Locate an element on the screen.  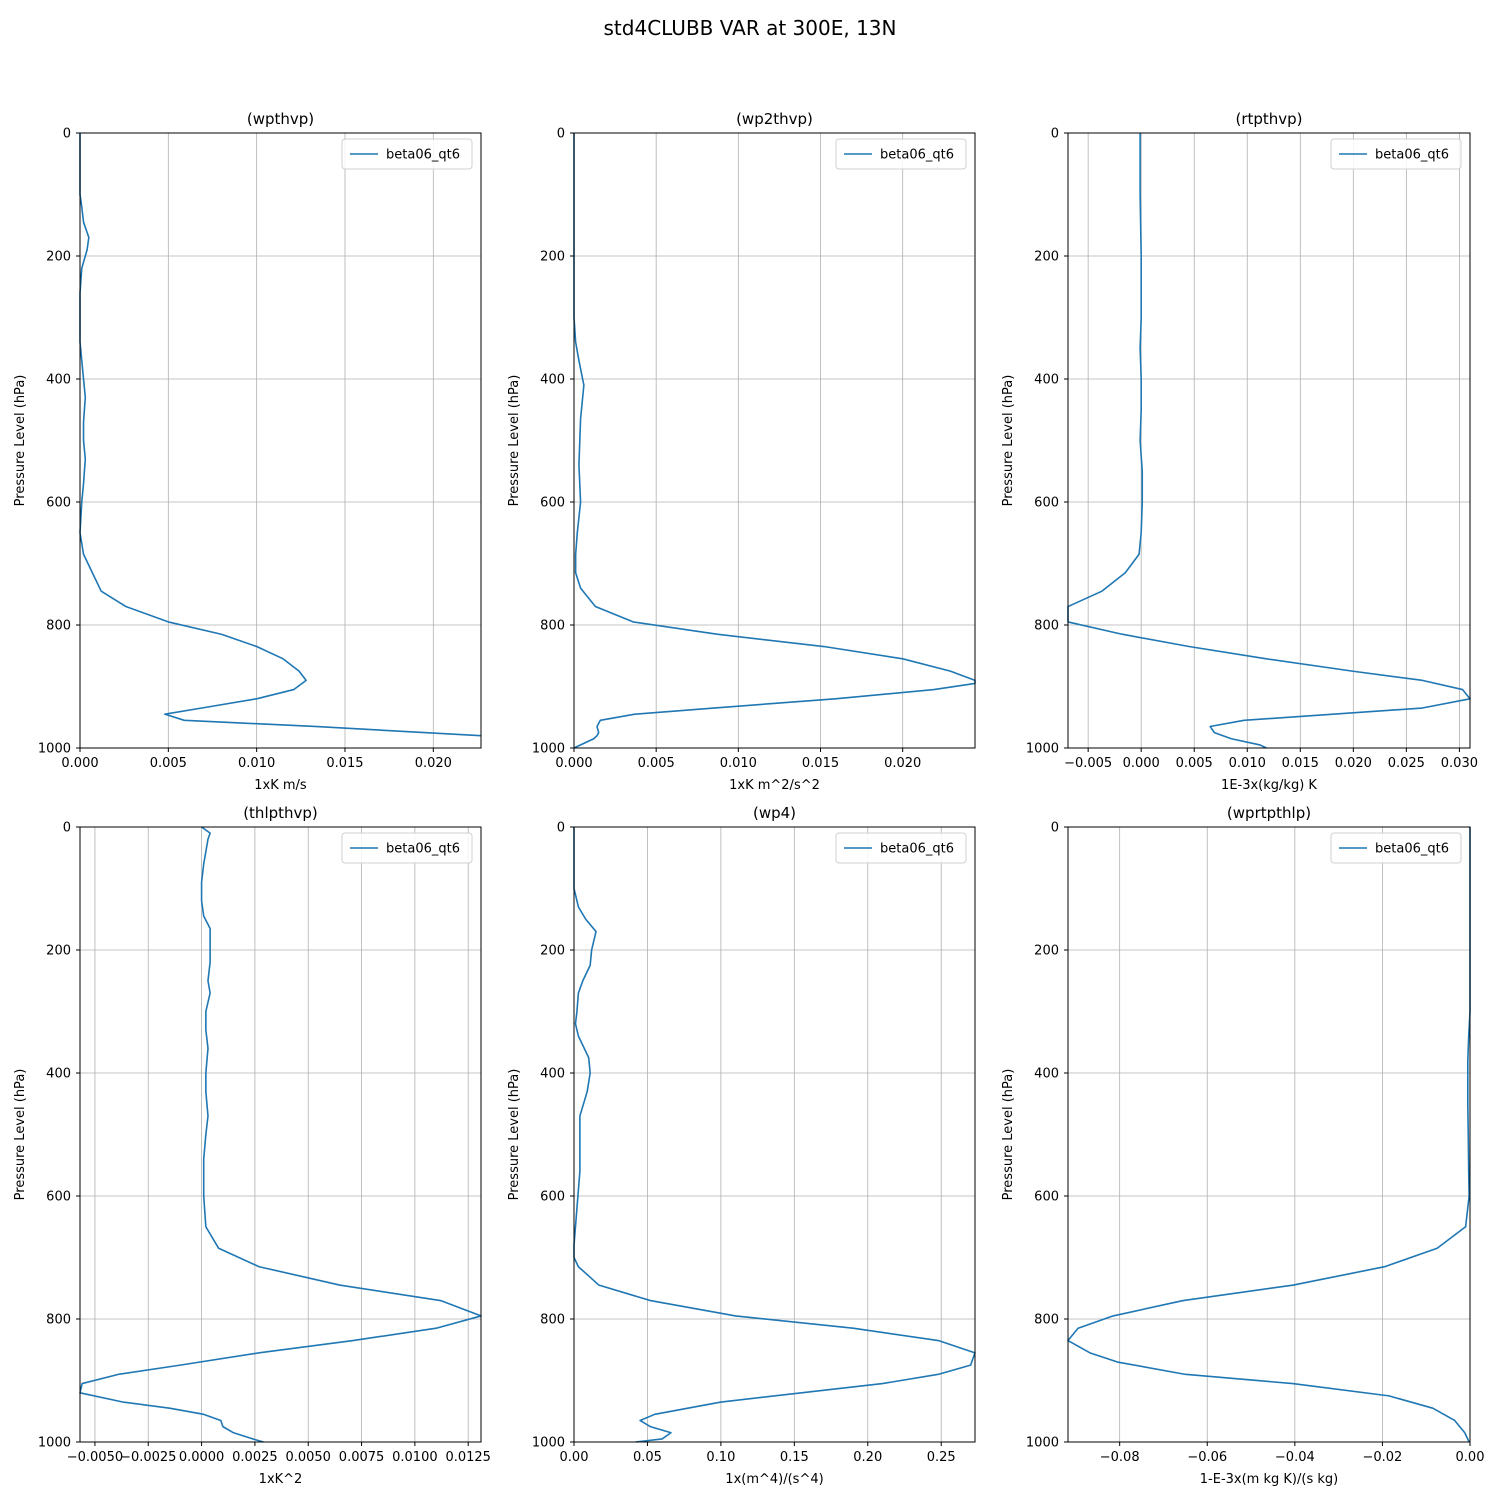
subplot-title: (wprtpthlp) is located at coordinates (1269, 813).